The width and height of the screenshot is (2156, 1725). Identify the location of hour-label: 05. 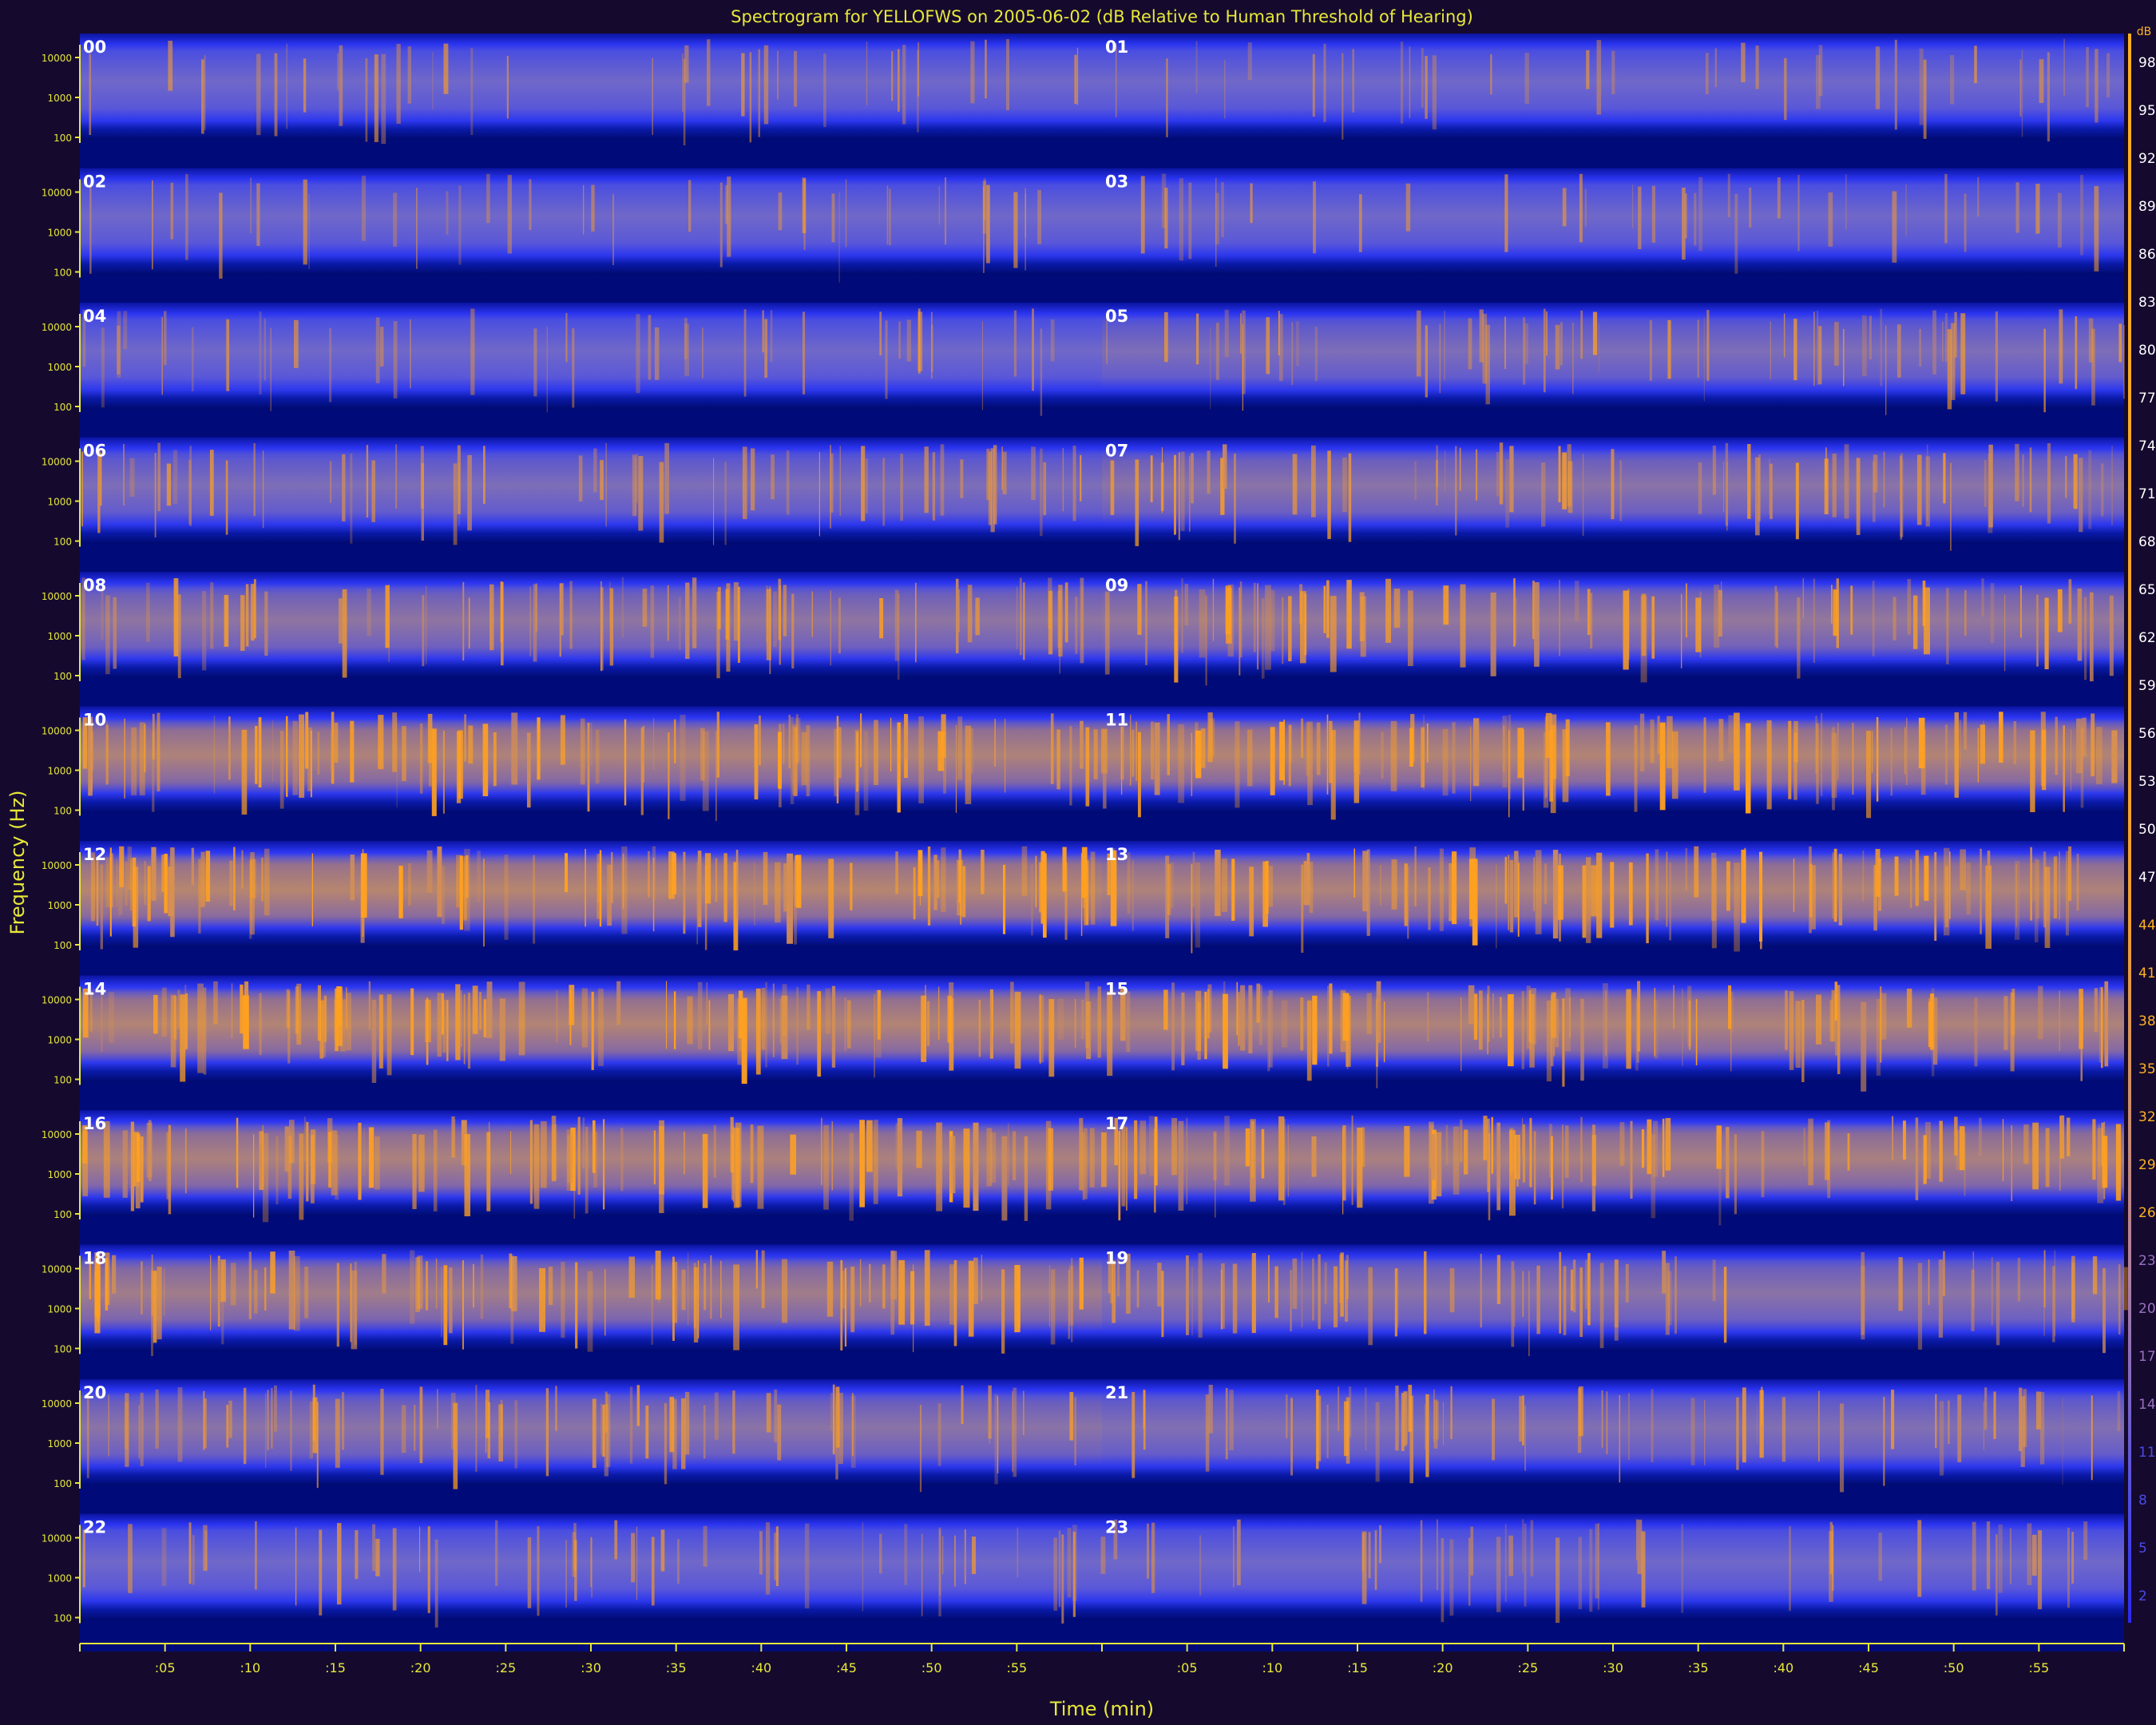
(1116, 317).